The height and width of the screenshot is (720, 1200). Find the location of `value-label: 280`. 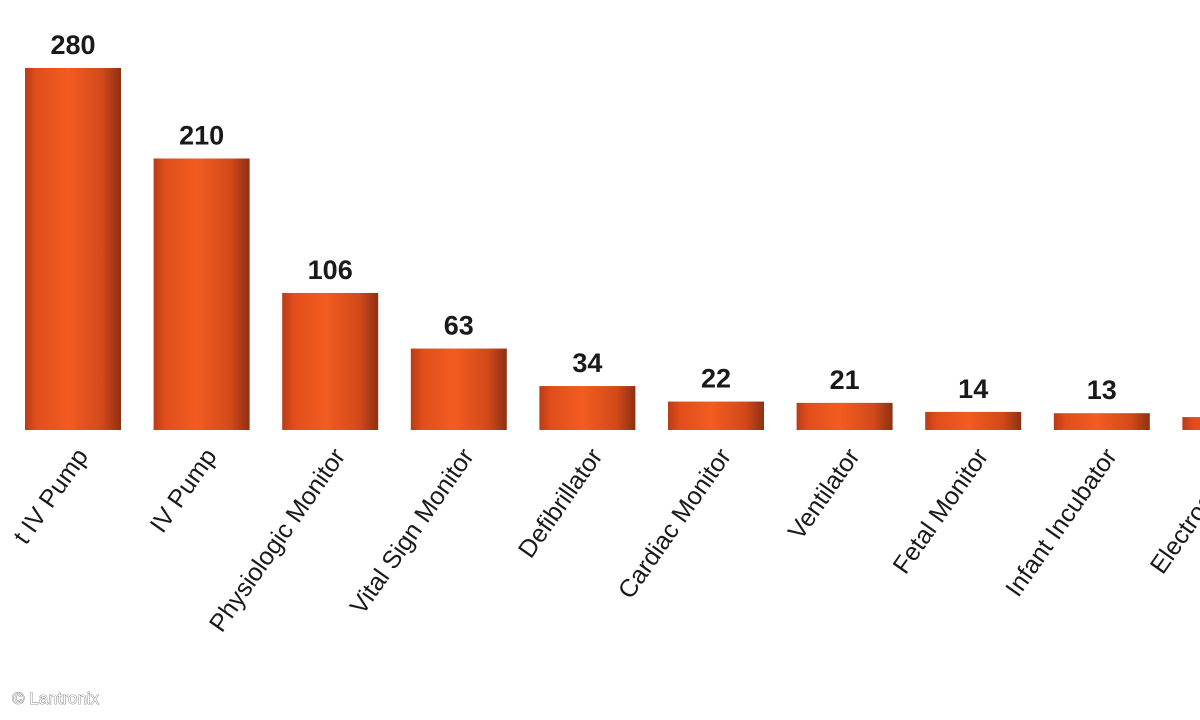

value-label: 280 is located at coordinates (72, 45).